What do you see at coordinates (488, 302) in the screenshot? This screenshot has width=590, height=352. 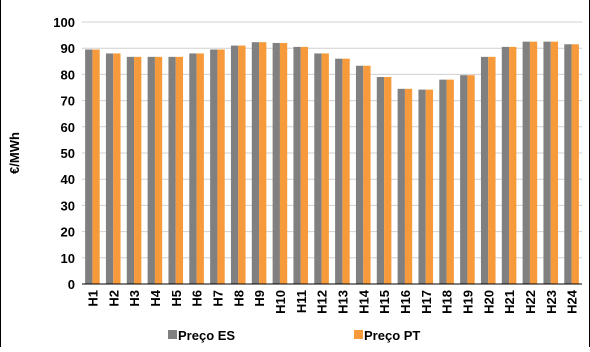 I see `x-tick-label: H20` at bounding box center [488, 302].